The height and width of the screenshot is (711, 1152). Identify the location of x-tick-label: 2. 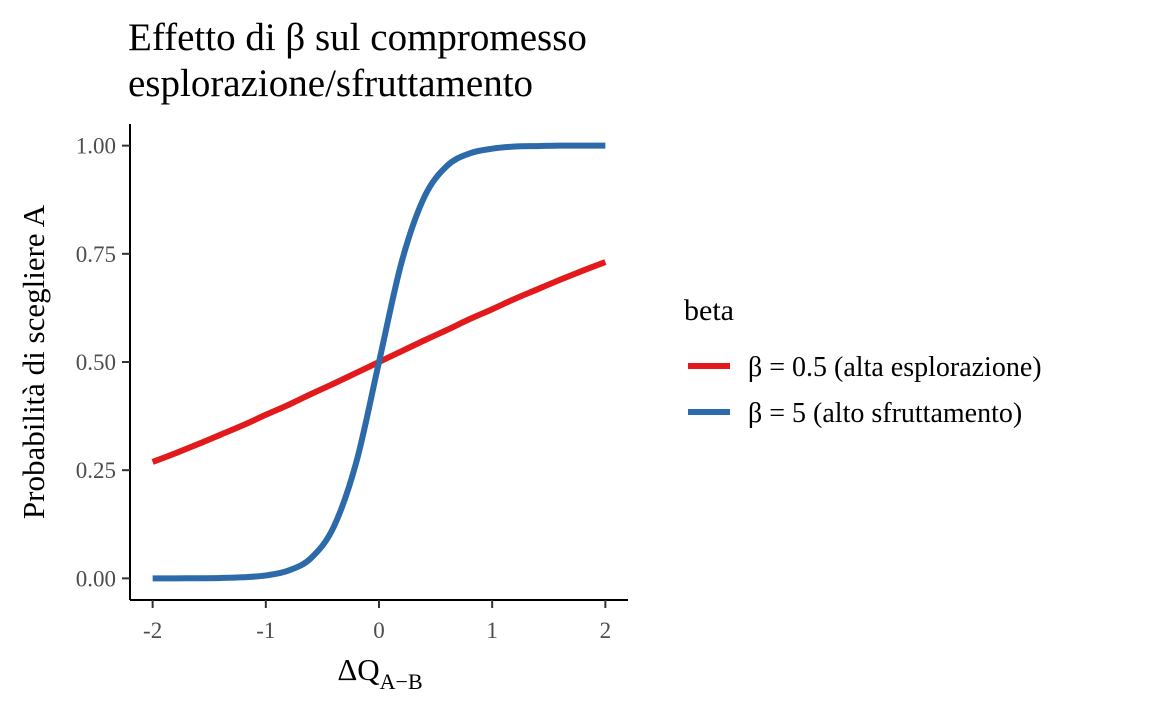
(606, 630).